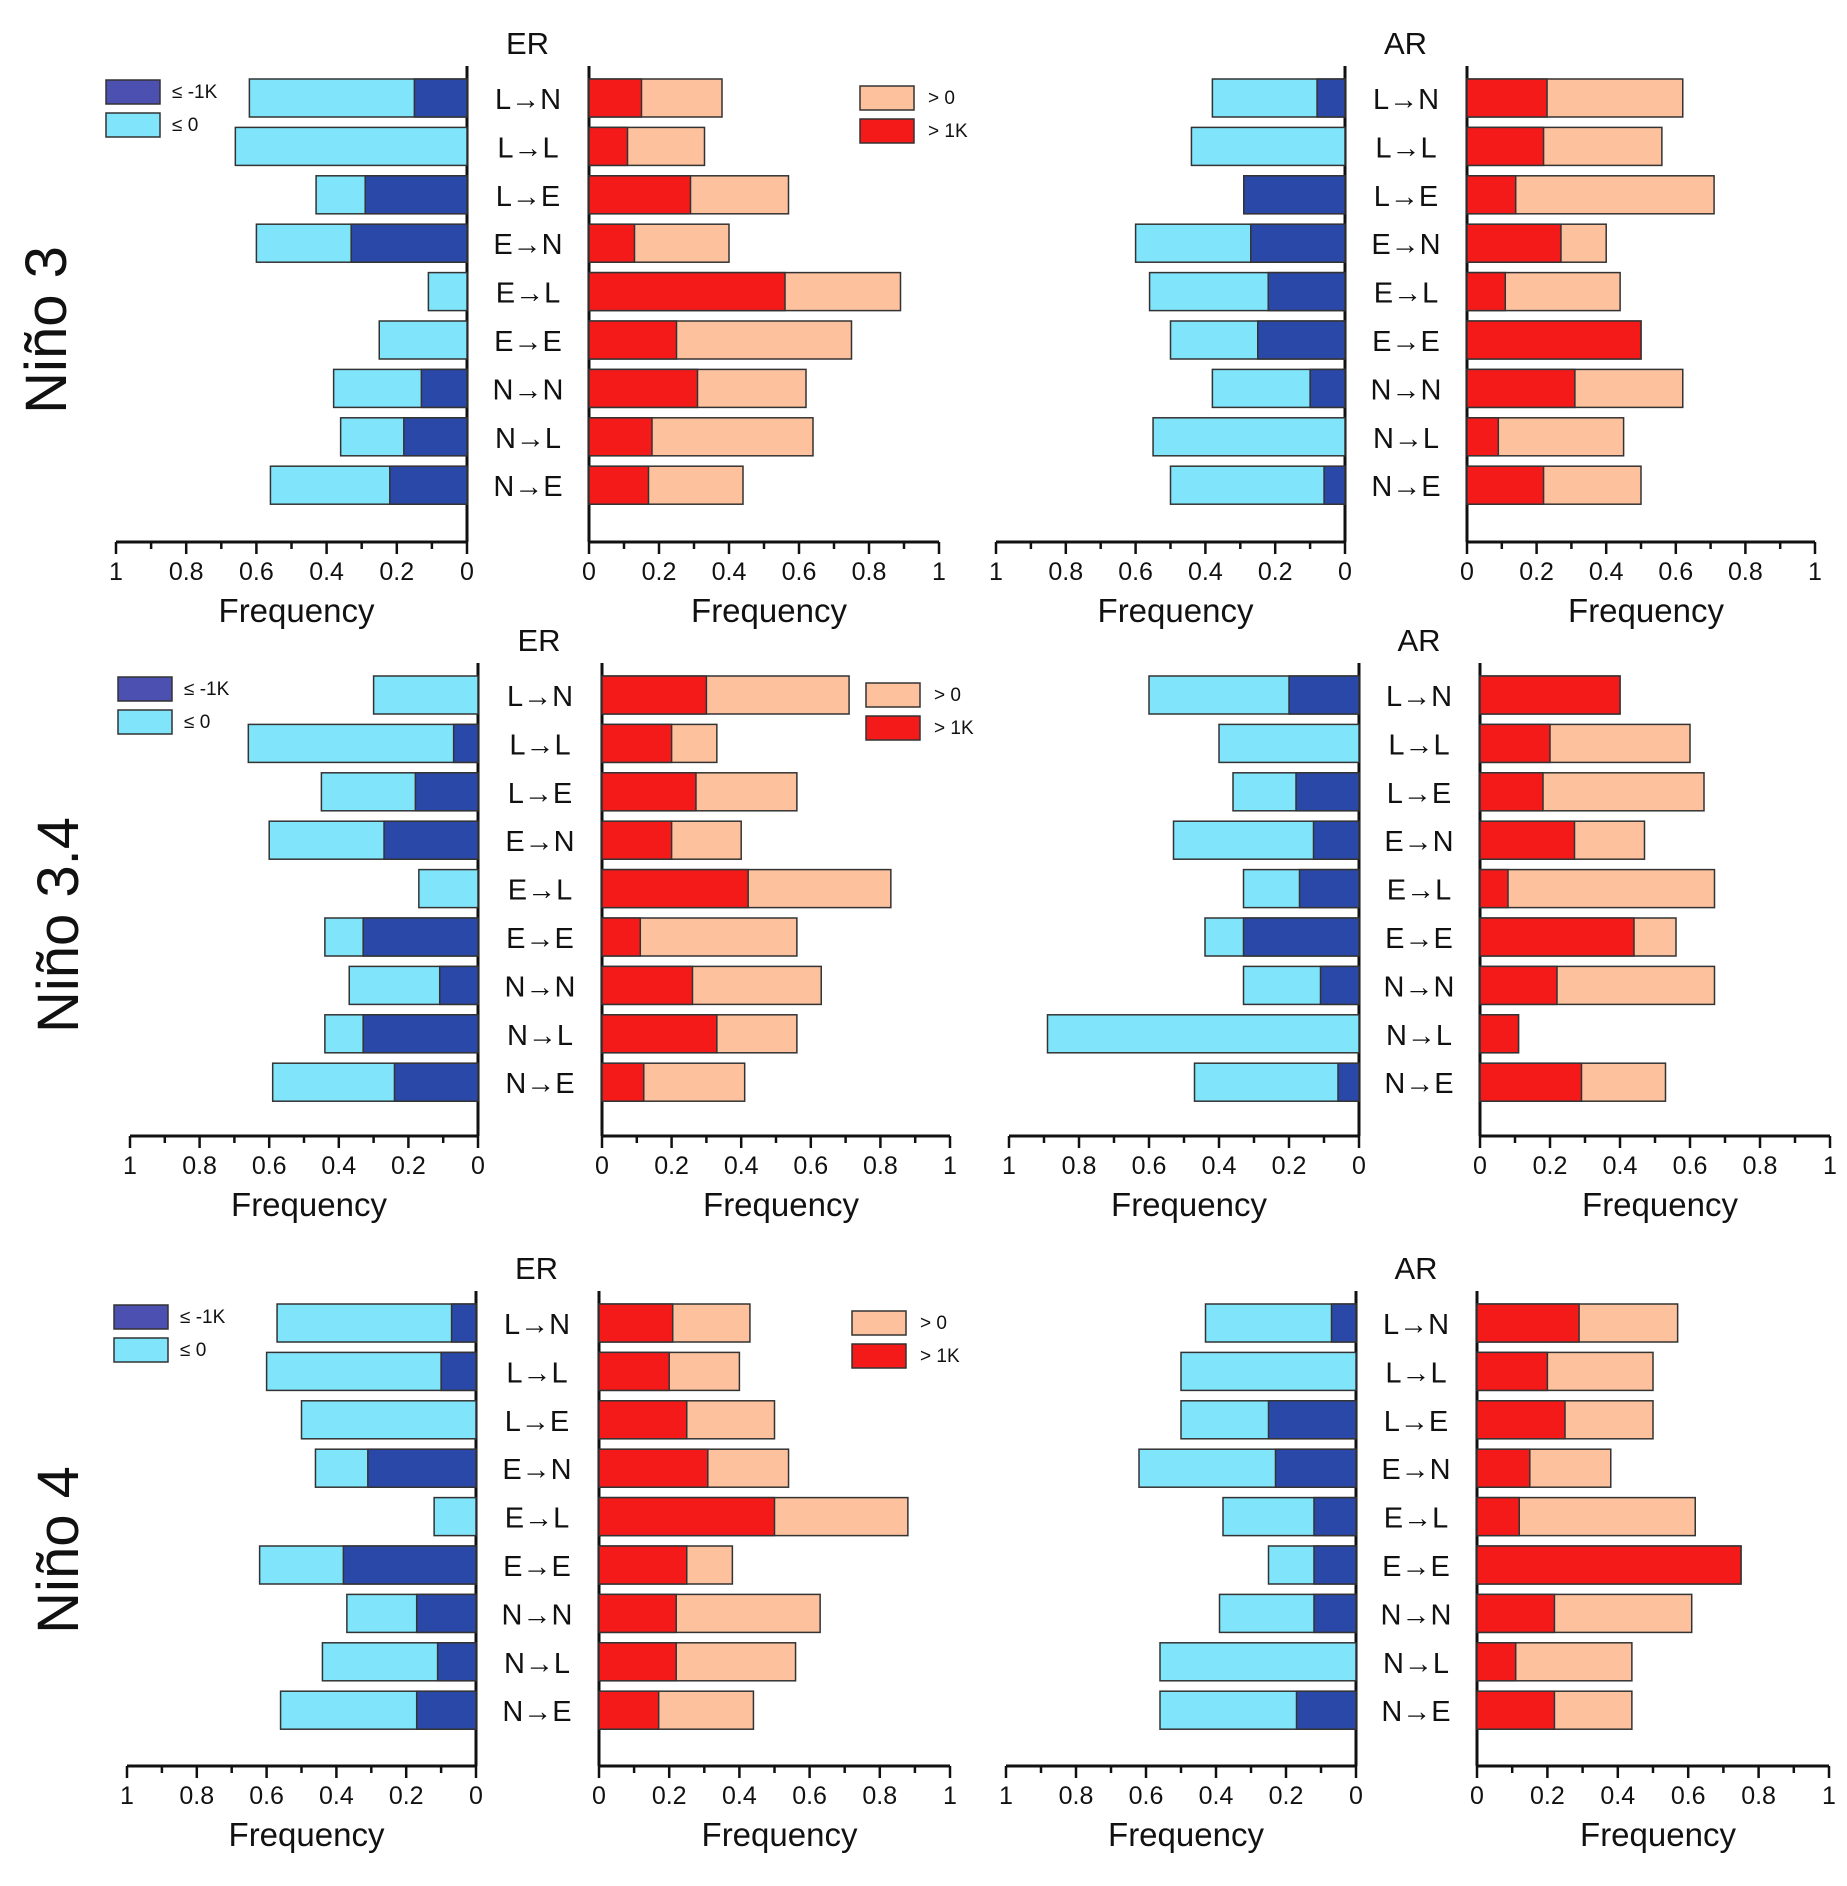  I want to click on category-label: L→N, so click(537, 1325).